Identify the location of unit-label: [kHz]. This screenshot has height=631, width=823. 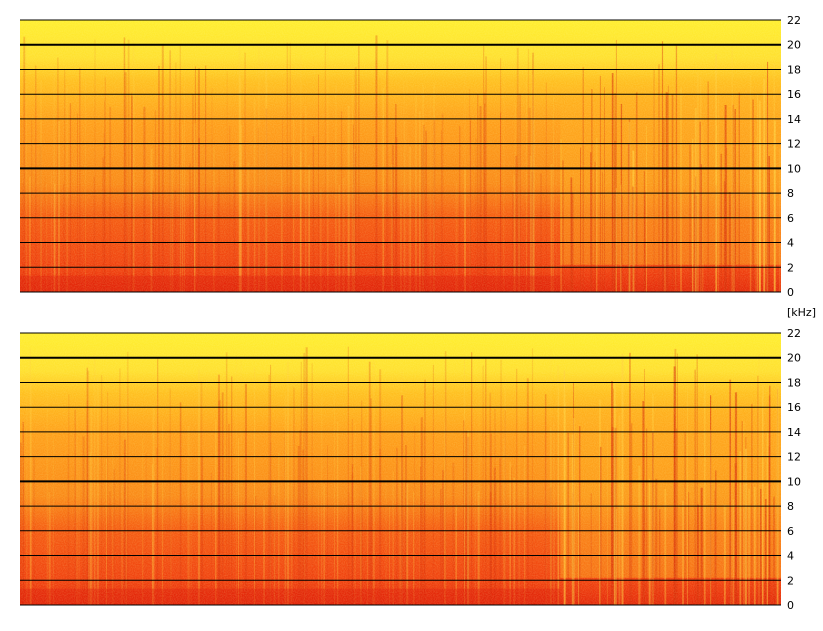
(801, 312).